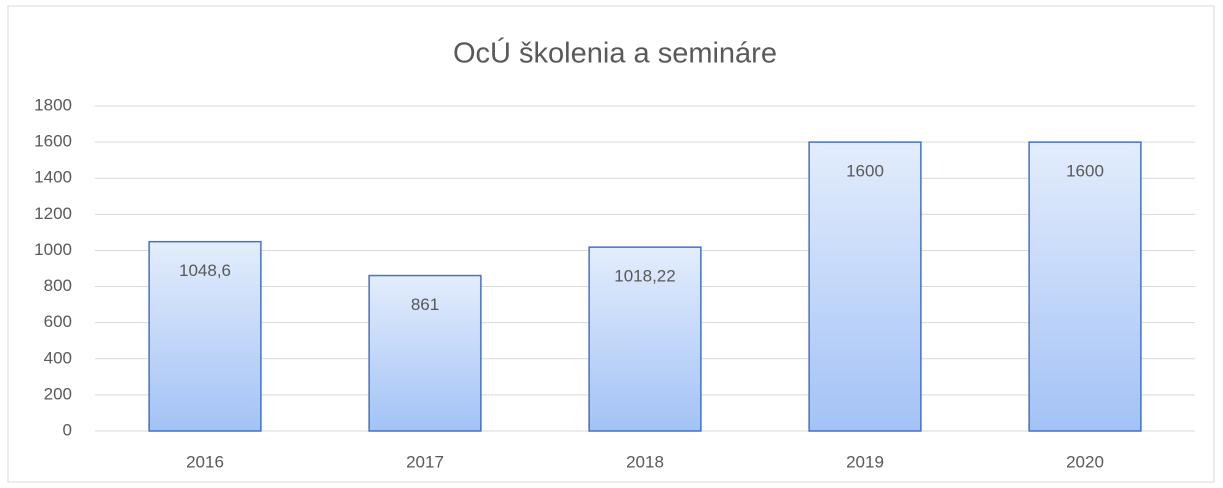 This screenshot has height=488, width=1223. What do you see at coordinates (58, 285) in the screenshot?
I see `y-tick-label: 800` at bounding box center [58, 285].